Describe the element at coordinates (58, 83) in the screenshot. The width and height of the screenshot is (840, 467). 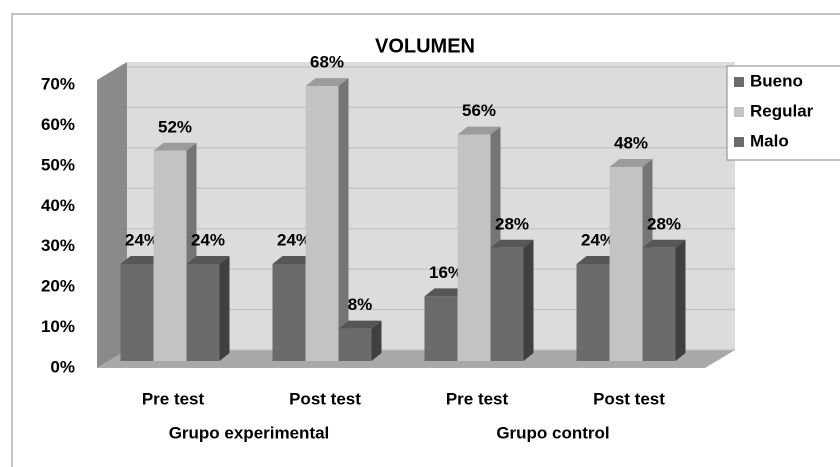
I see `y-tick-label: 70%` at that location.